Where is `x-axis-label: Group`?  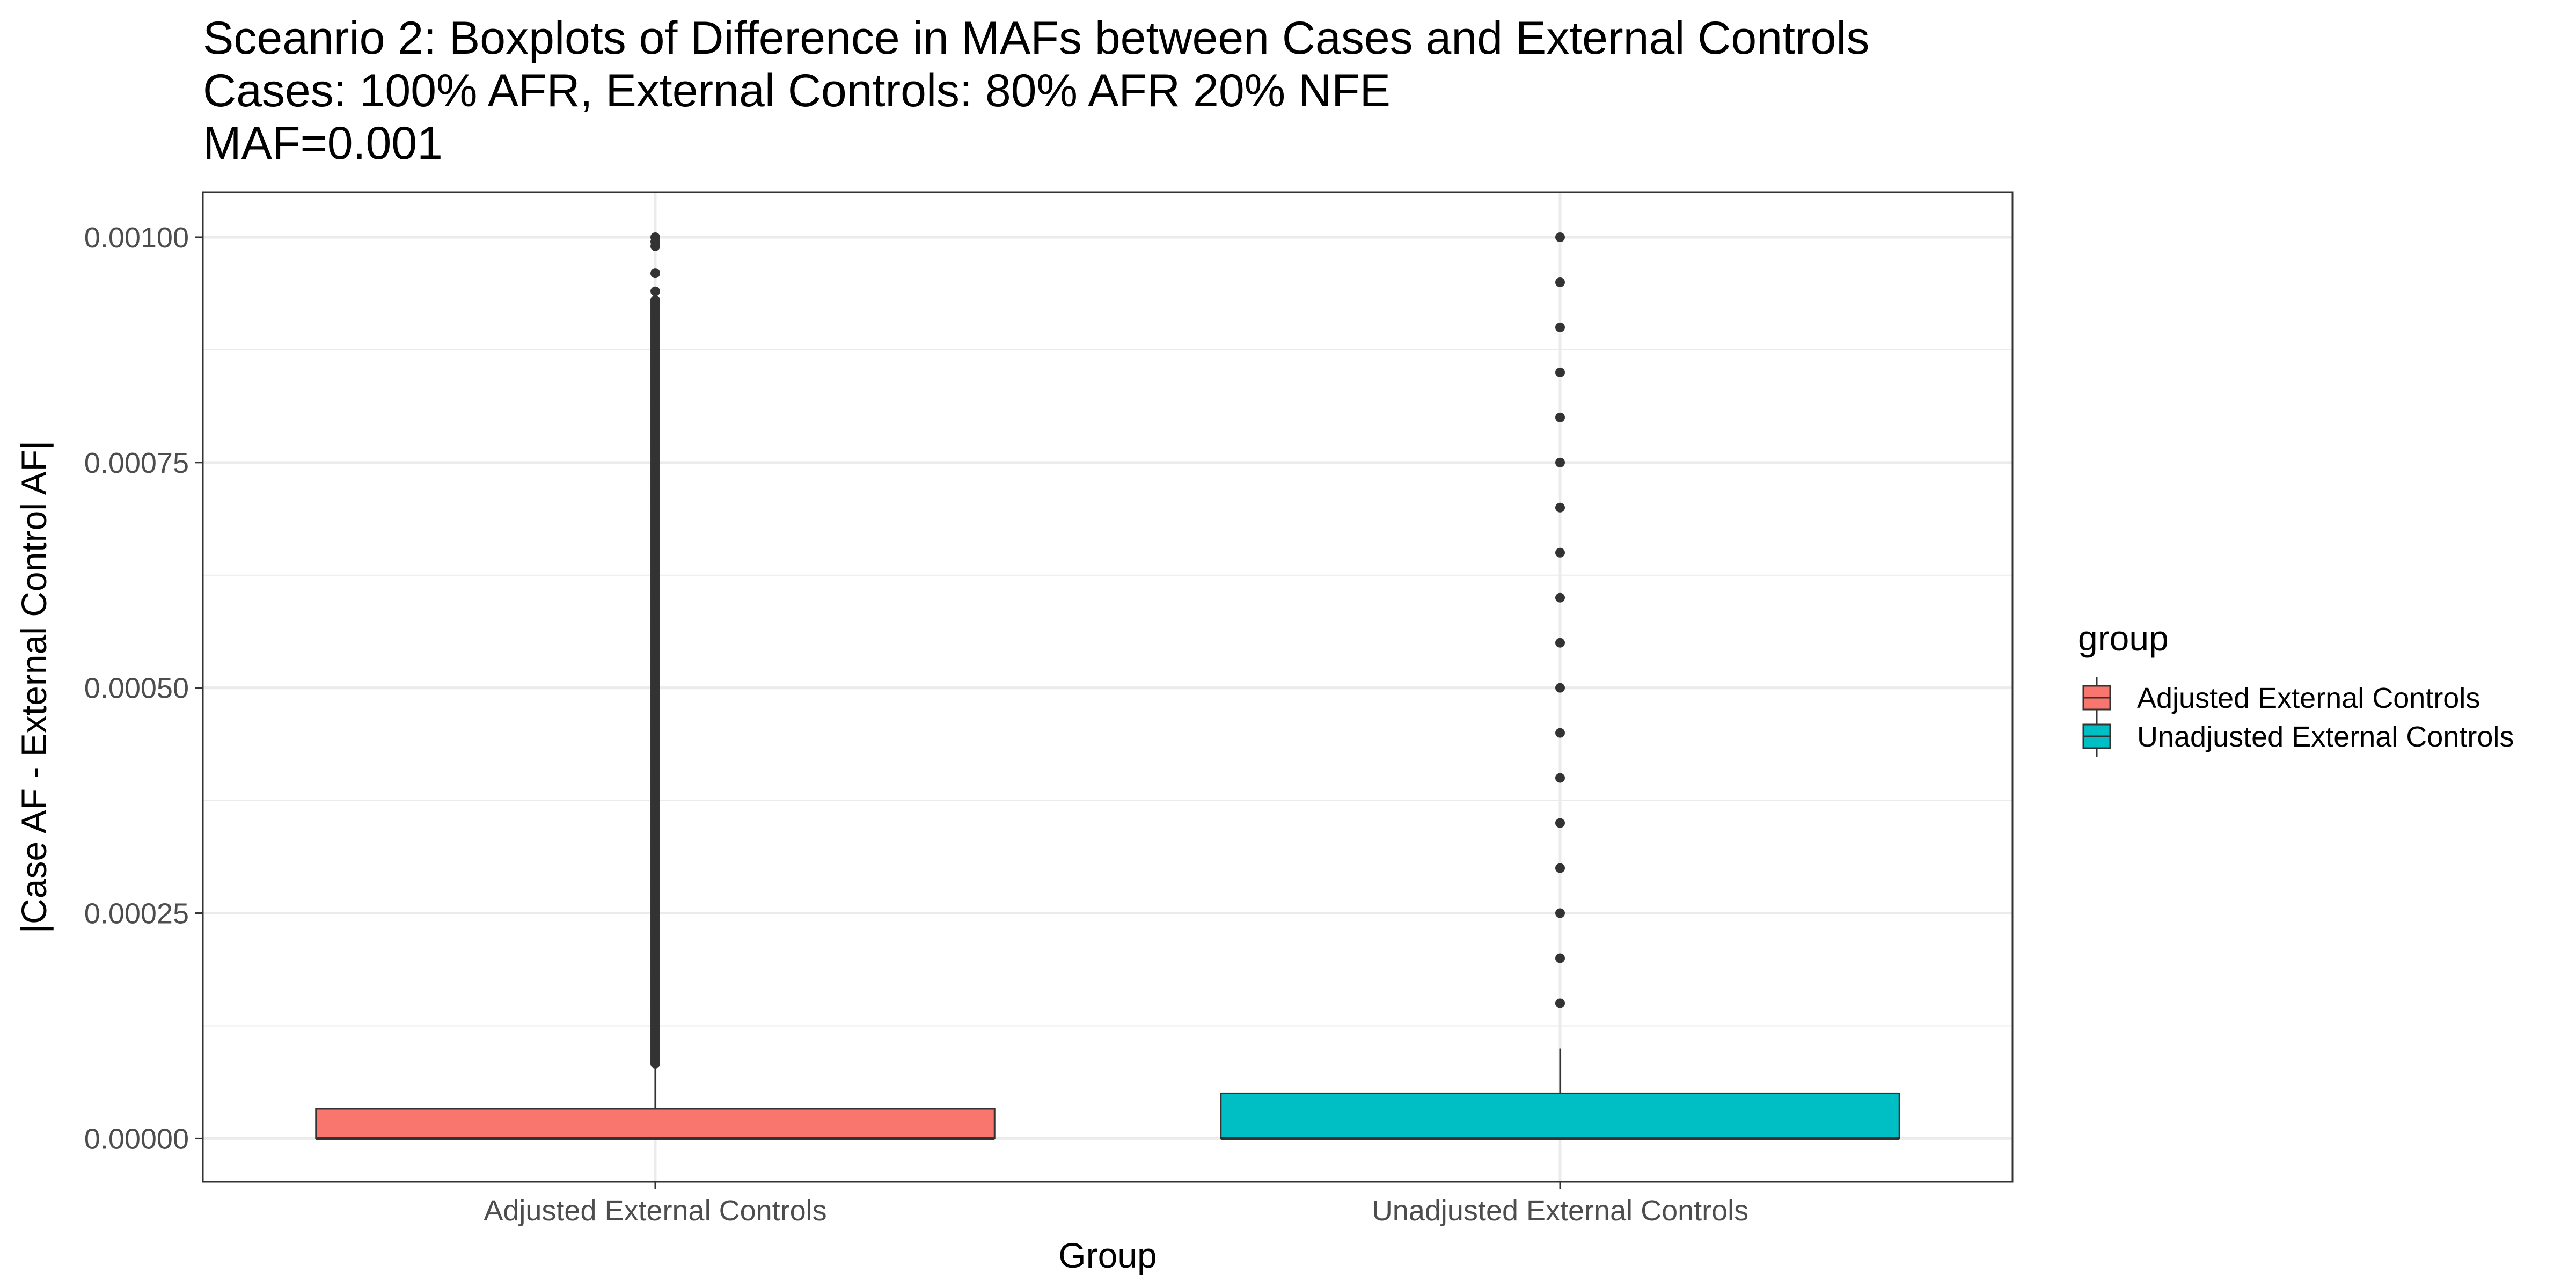
x-axis-label: Group is located at coordinates (1107, 1255).